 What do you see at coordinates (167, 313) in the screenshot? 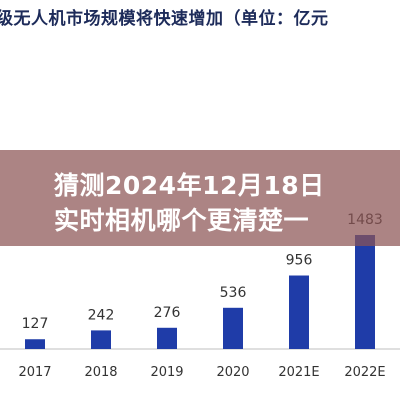
I see `value-label-2019: 276` at bounding box center [167, 313].